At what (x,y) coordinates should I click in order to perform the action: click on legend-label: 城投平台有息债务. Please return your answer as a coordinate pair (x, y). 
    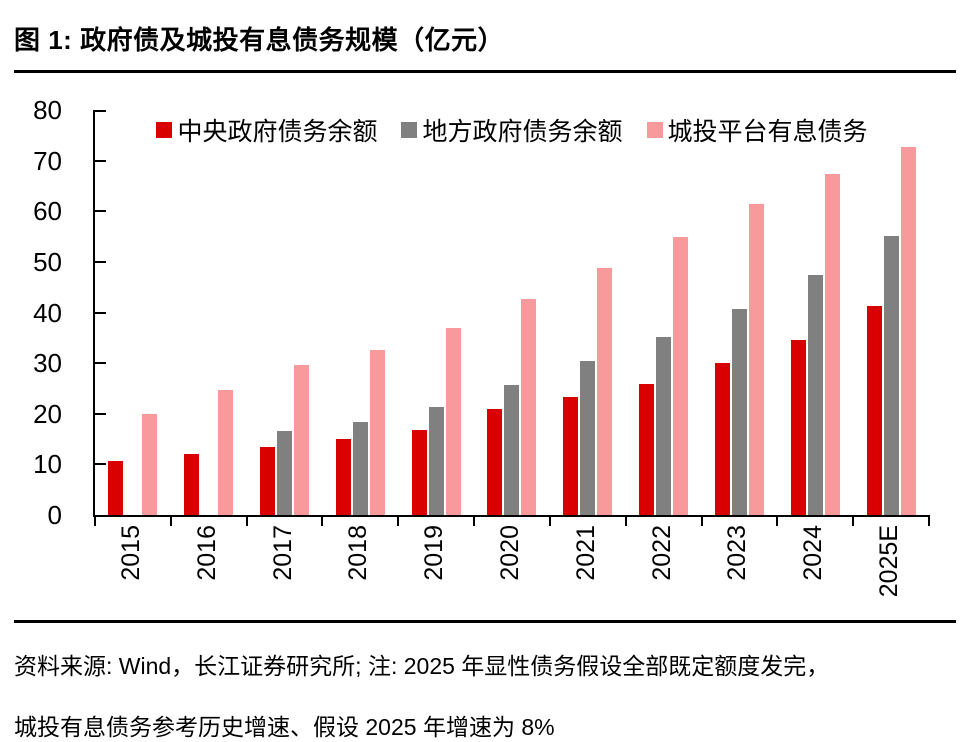
    Looking at the image, I should click on (767, 132).